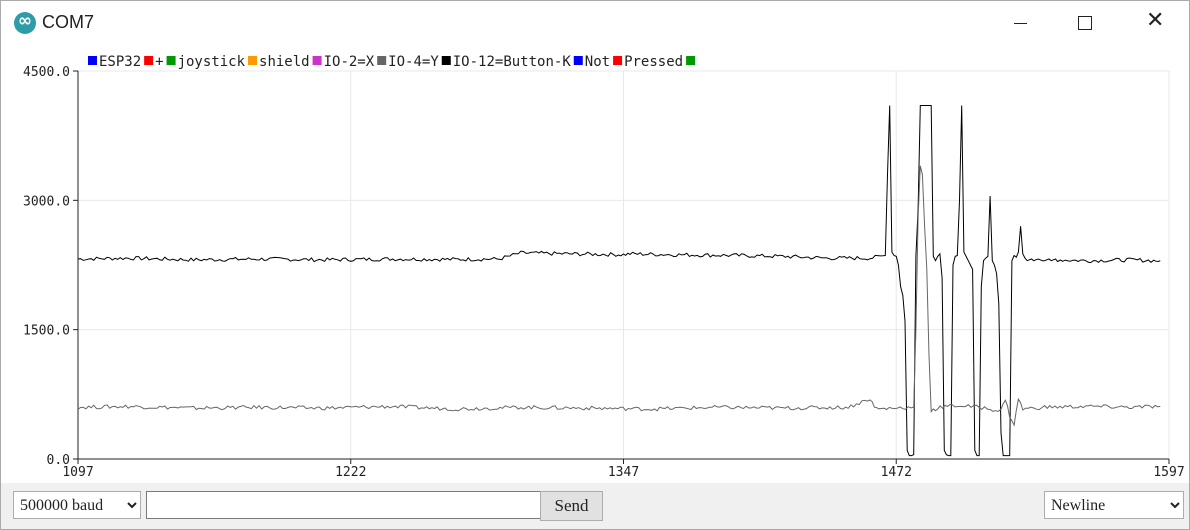  Describe the element at coordinates (349, 62) in the screenshot. I see `legend-label: IO-2=X` at that location.